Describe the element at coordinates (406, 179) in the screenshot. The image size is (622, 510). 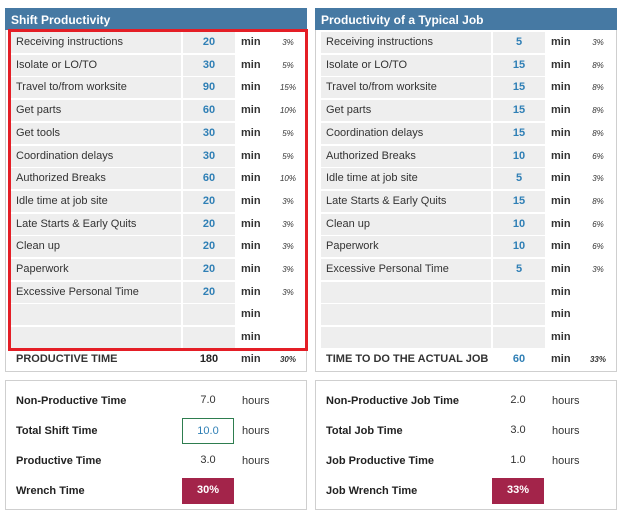
I see `cell-label: Idle time at job site` at that location.